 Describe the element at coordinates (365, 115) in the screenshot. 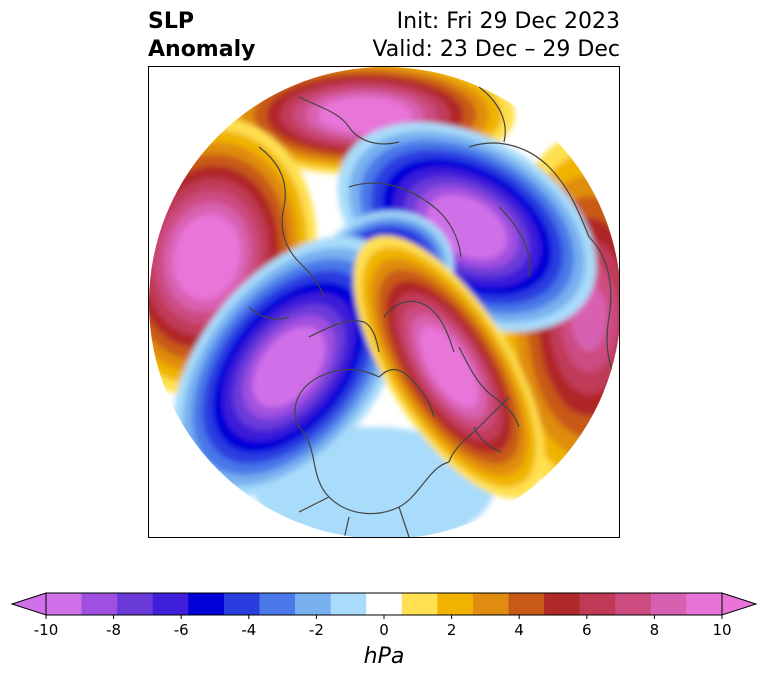

I see `positive-anomaly-scandinavia-contour` at that location.